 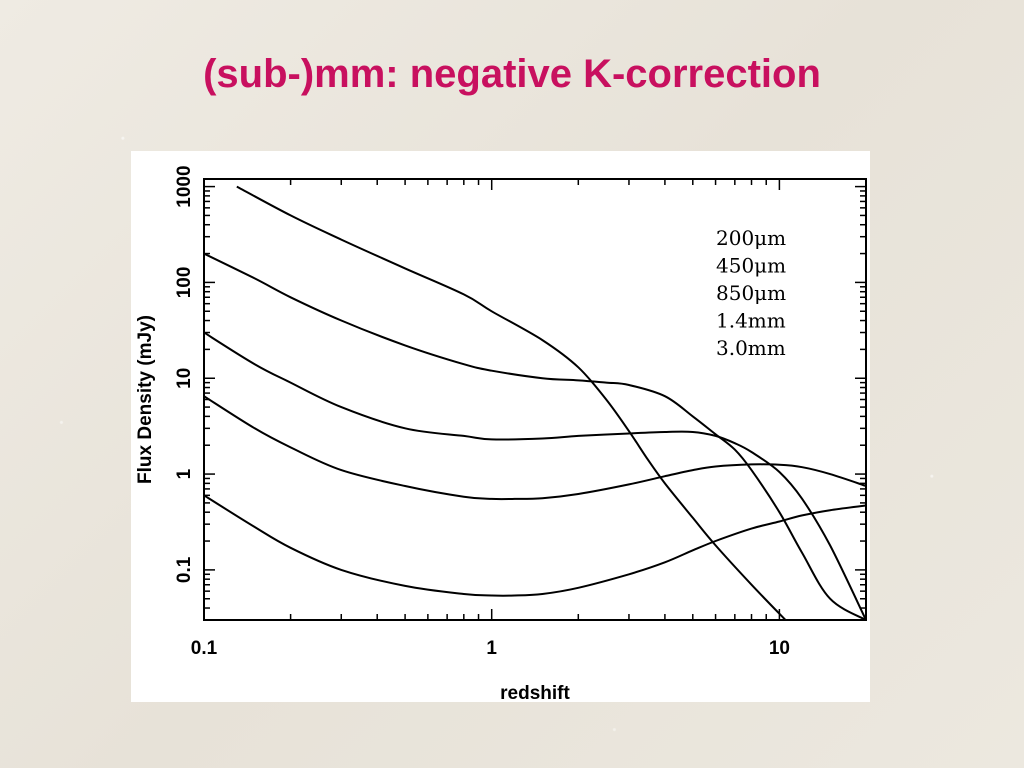 I want to click on x-tick-label: 1, so click(x=491, y=648).